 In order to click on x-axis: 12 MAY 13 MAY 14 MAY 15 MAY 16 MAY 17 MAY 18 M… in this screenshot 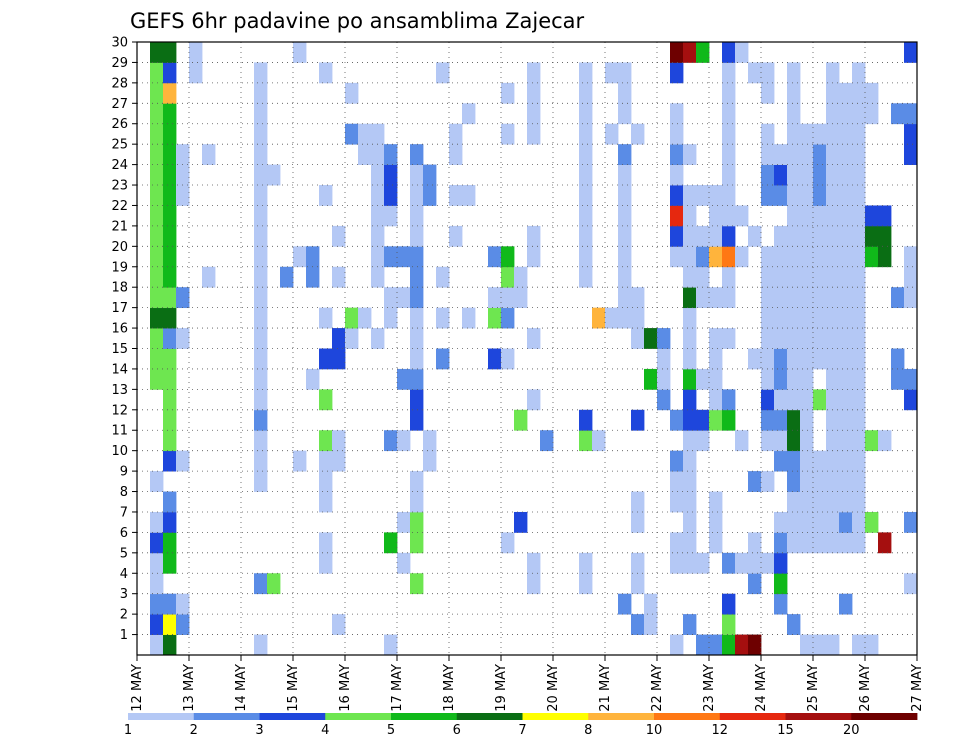, I will do `click(527, 683)`.